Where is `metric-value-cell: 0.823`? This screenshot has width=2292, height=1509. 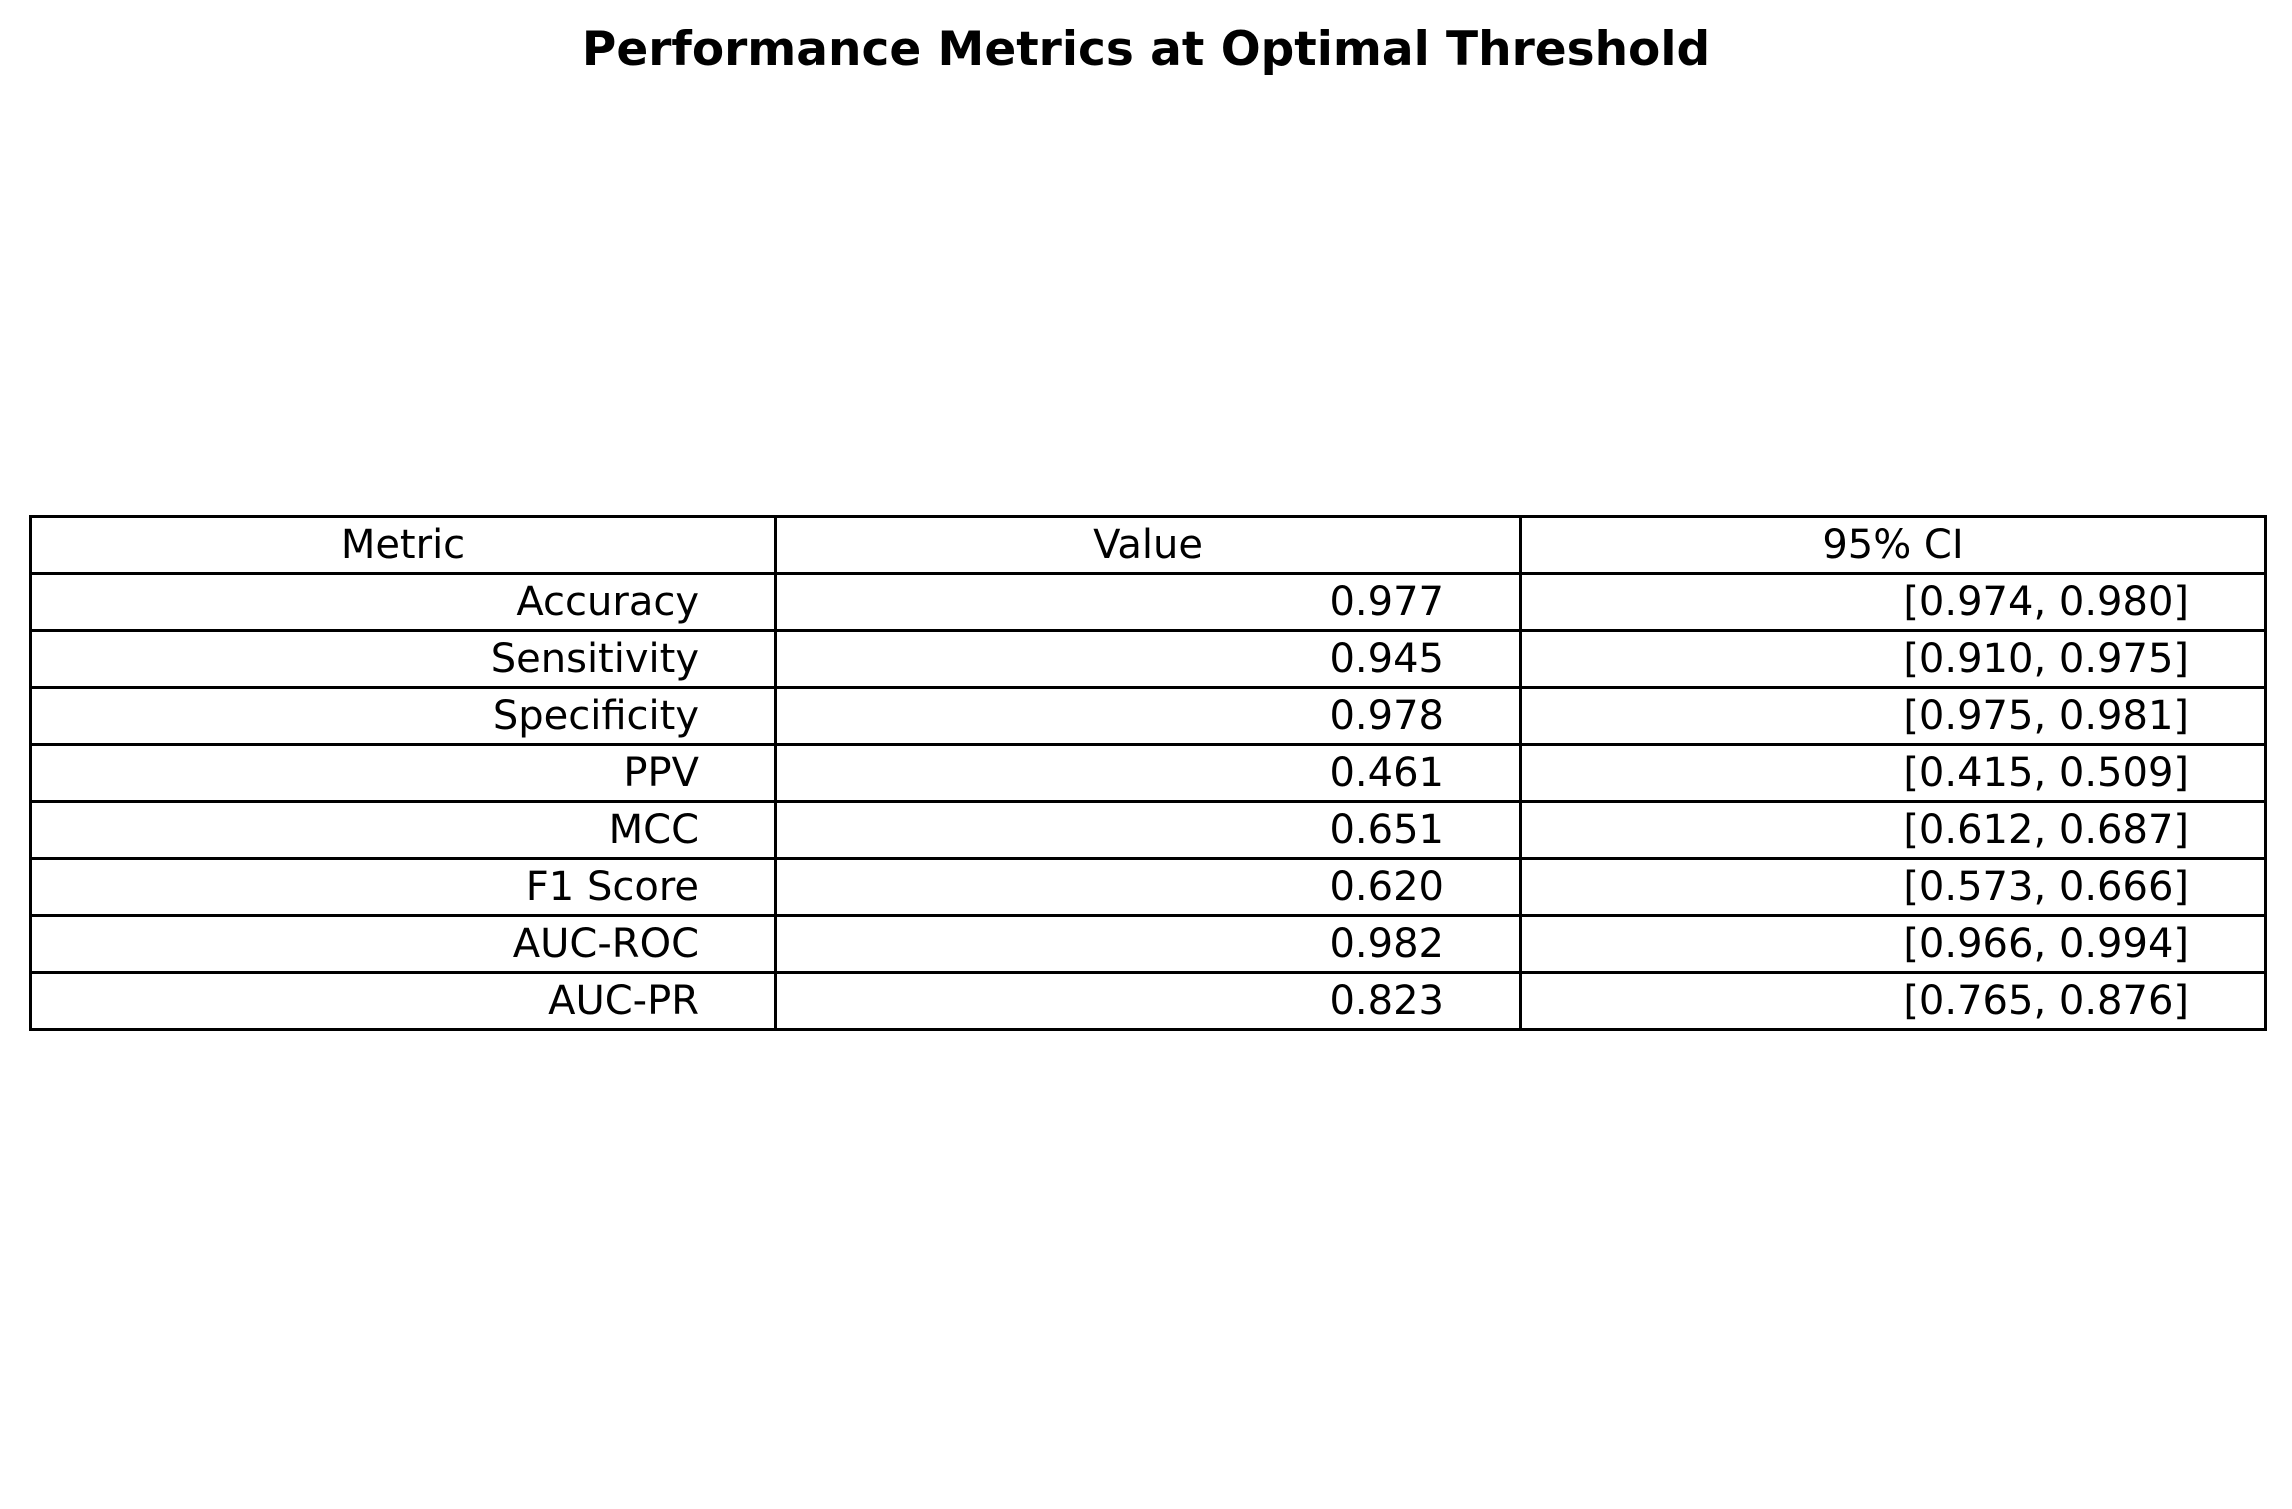 metric-value-cell: 0.823 is located at coordinates (1148, 1001).